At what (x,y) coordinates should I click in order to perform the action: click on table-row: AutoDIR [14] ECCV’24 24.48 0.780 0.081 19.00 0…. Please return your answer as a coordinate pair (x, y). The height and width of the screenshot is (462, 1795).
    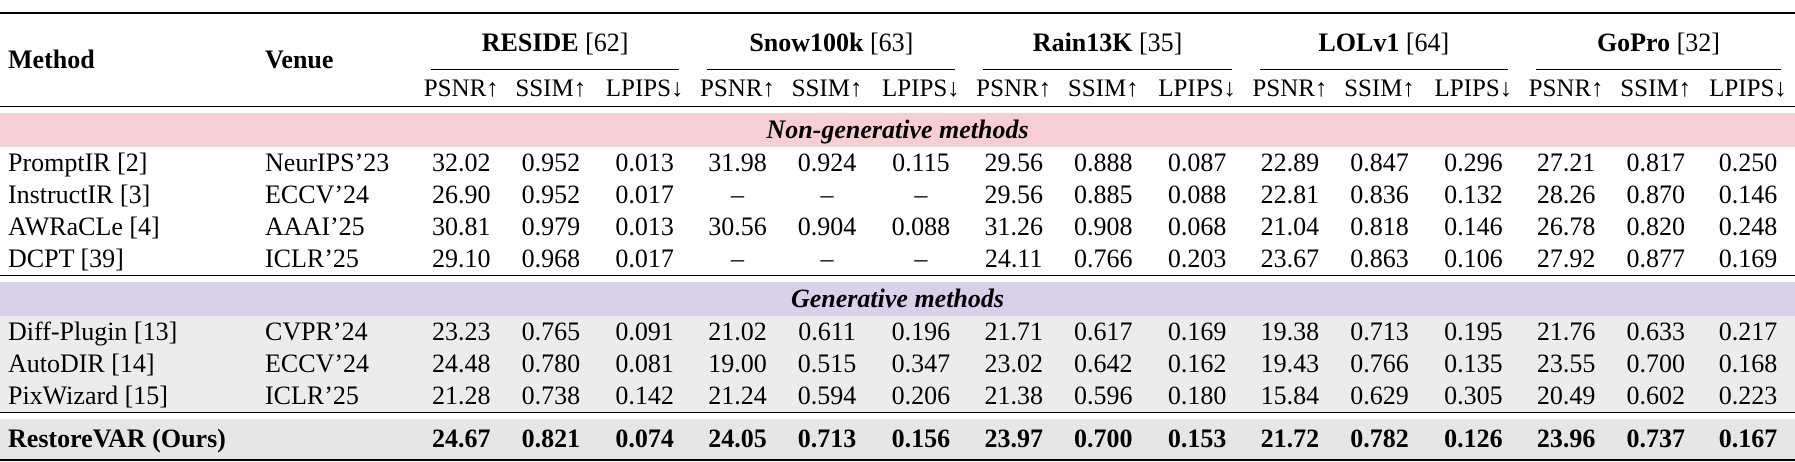
    Looking at the image, I should click on (897, 364).